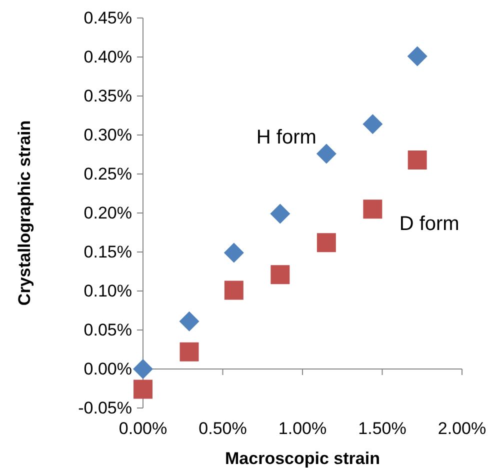 Image resolution: width=502 pixels, height=468 pixels. Describe the element at coordinates (302, 428) in the screenshot. I see `x-tick-label: 1.00%` at that location.